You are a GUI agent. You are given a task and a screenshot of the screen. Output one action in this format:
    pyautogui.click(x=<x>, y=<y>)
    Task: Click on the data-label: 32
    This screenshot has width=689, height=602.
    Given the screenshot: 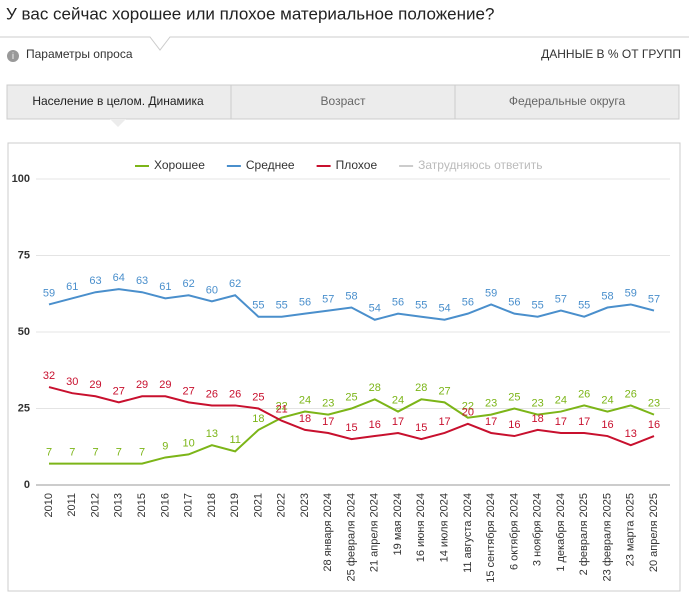 What is the action you would take?
    pyautogui.click(x=49, y=376)
    